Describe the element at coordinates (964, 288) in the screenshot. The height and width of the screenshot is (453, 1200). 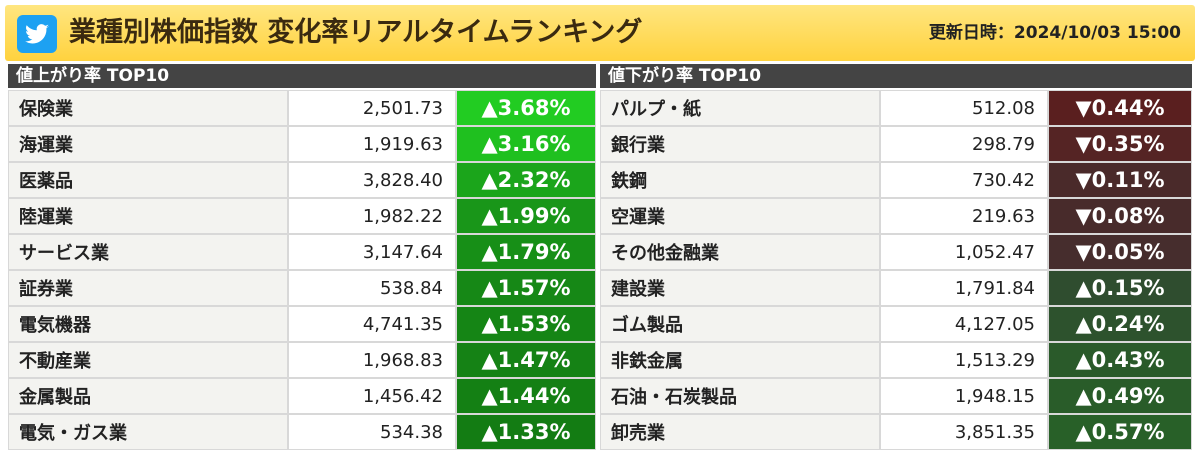
I see `index-price: 1,791.84` at that location.